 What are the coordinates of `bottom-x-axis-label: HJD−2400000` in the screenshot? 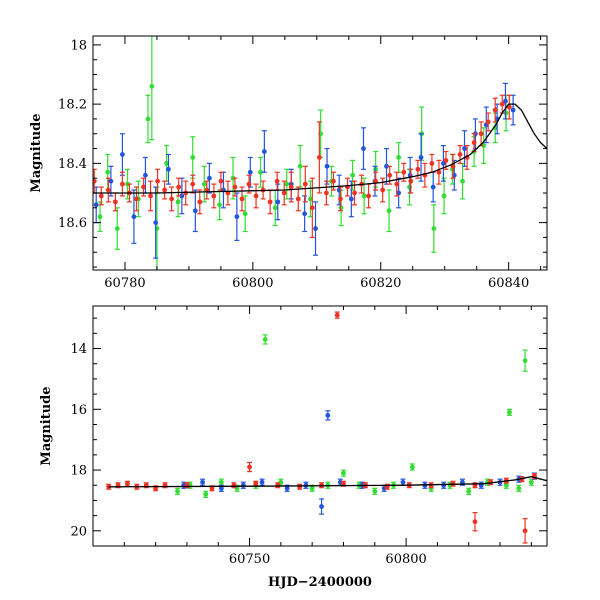 It's located at (320, 582).